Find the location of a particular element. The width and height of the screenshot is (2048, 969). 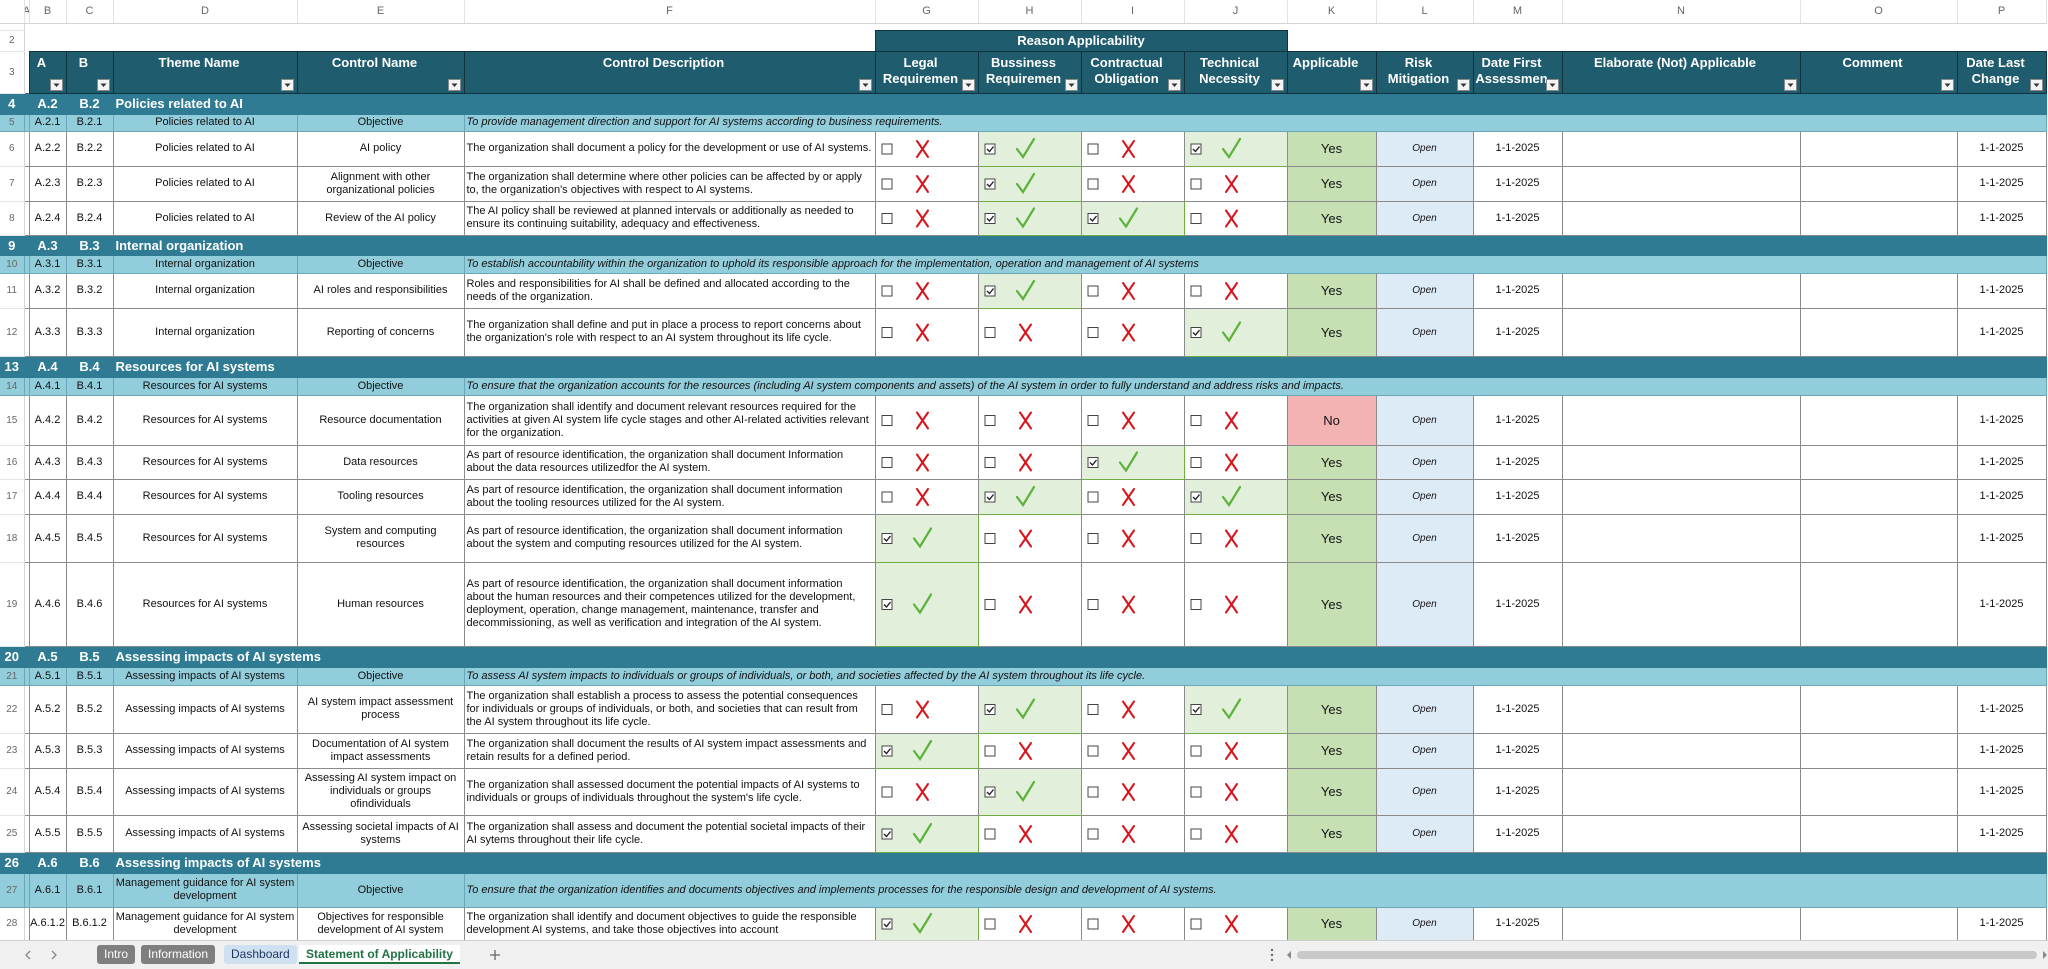

risk-mitigation-content: Open is located at coordinates (1424, 218).